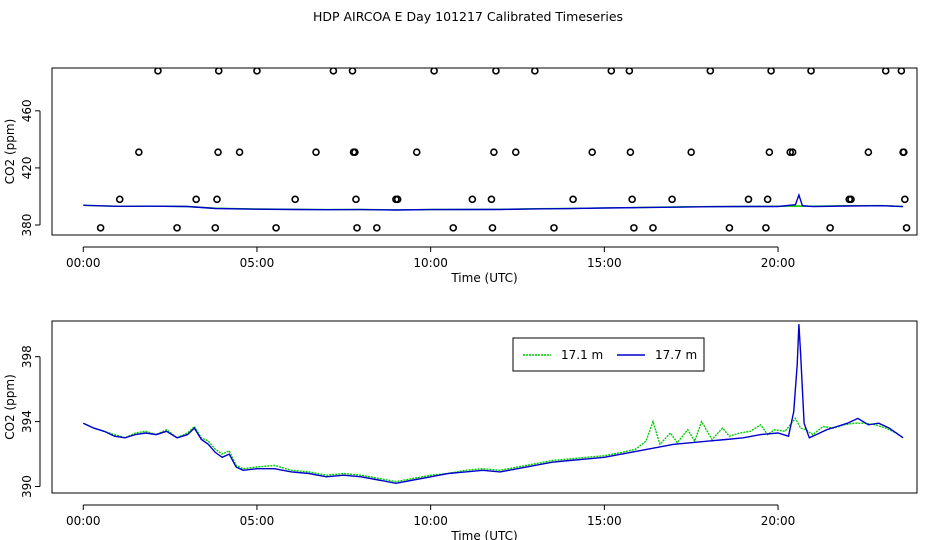  Describe the element at coordinates (27, 110) in the screenshot. I see `y-tick-label: 460` at that location.